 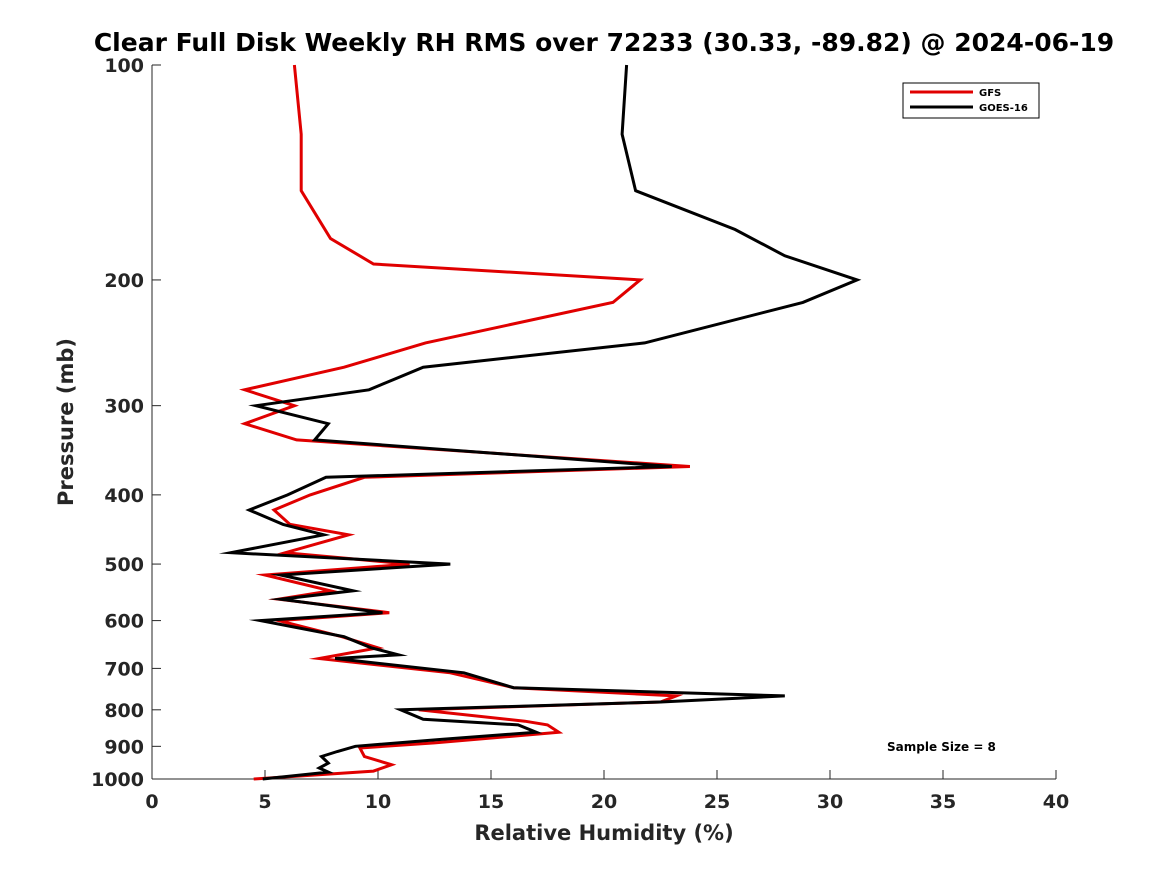 I want to click on x-axis-label: Relative Humidity (%), so click(x=603, y=833).